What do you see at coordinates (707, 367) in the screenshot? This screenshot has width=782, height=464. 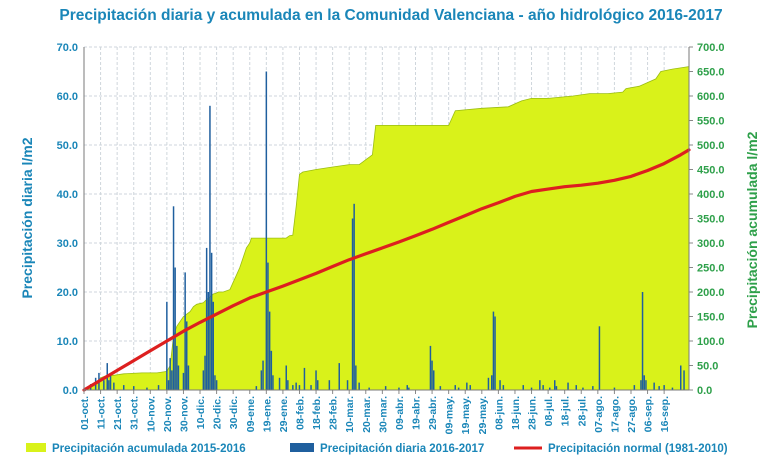 I see `right-tick-label: 50.0` at bounding box center [707, 367].